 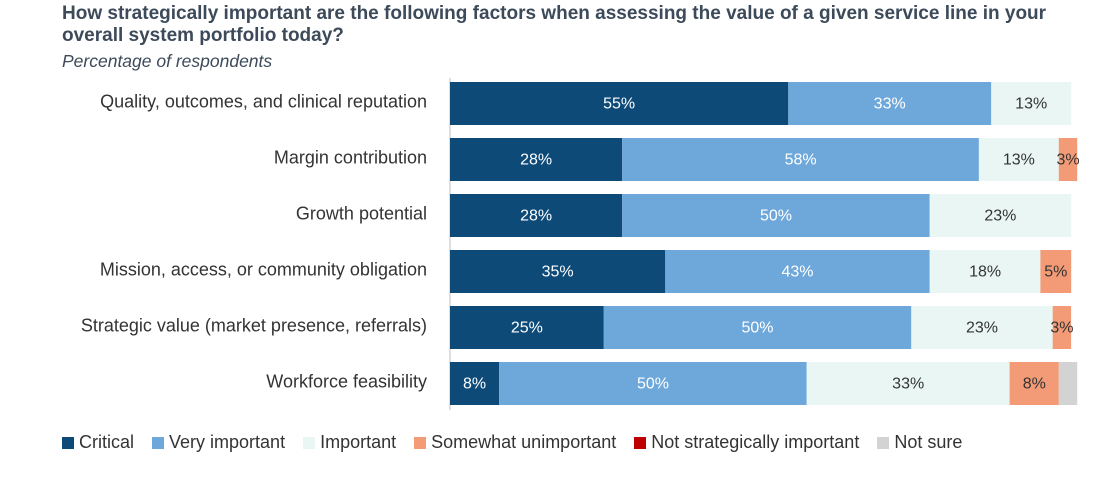 I want to click on bar-not-sure, so click(x=1068, y=383).